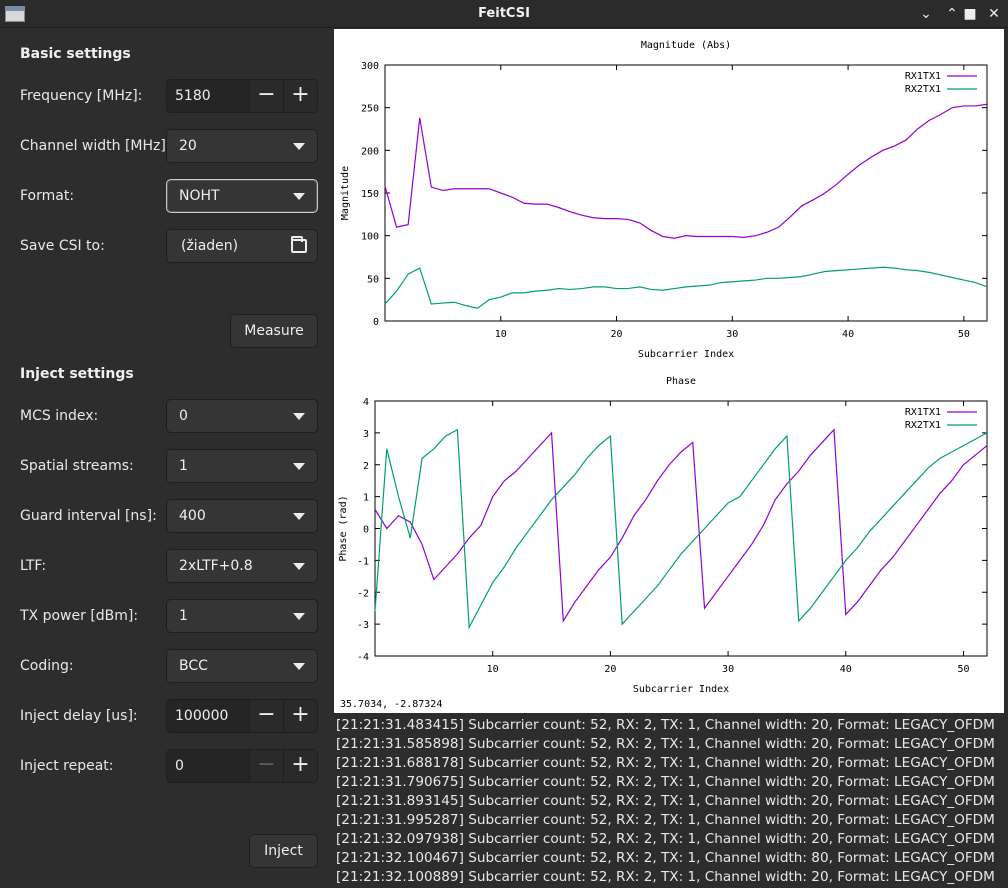 Image resolution: width=1008 pixels, height=888 pixels. Describe the element at coordinates (242, 246) in the screenshot. I see `save-csi-file-chooser: (žiaden)` at that location.